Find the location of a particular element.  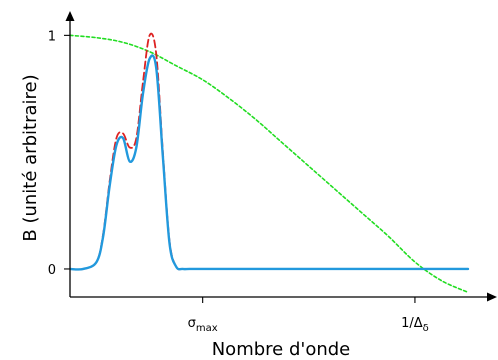

y-axis-arrow is located at coordinates (70, 16).